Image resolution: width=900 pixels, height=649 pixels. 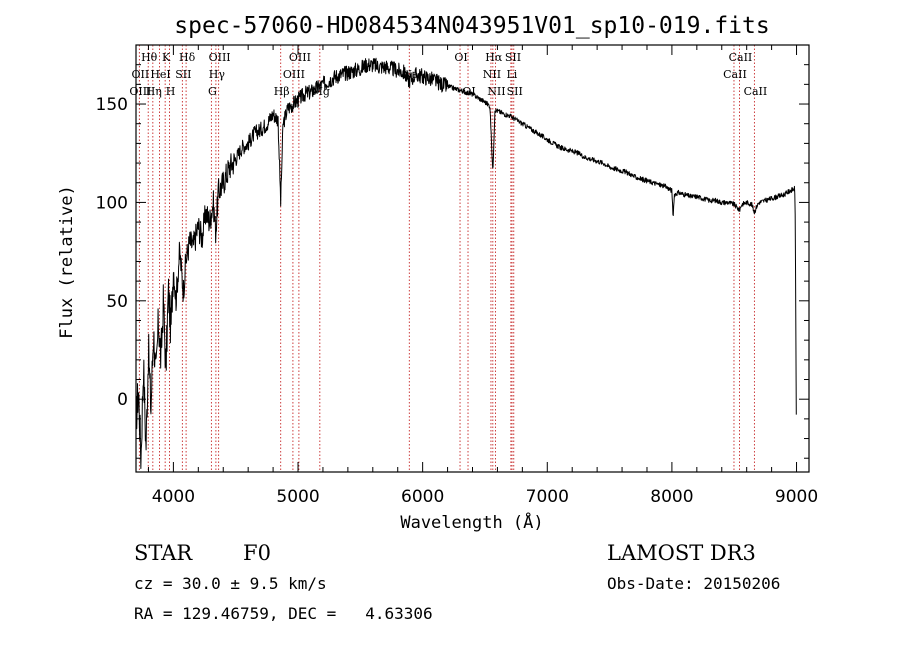 What do you see at coordinates (160, 74) in the screenshot?
I see `spectral-line-label: HeI` at bounding box center [160, 74].